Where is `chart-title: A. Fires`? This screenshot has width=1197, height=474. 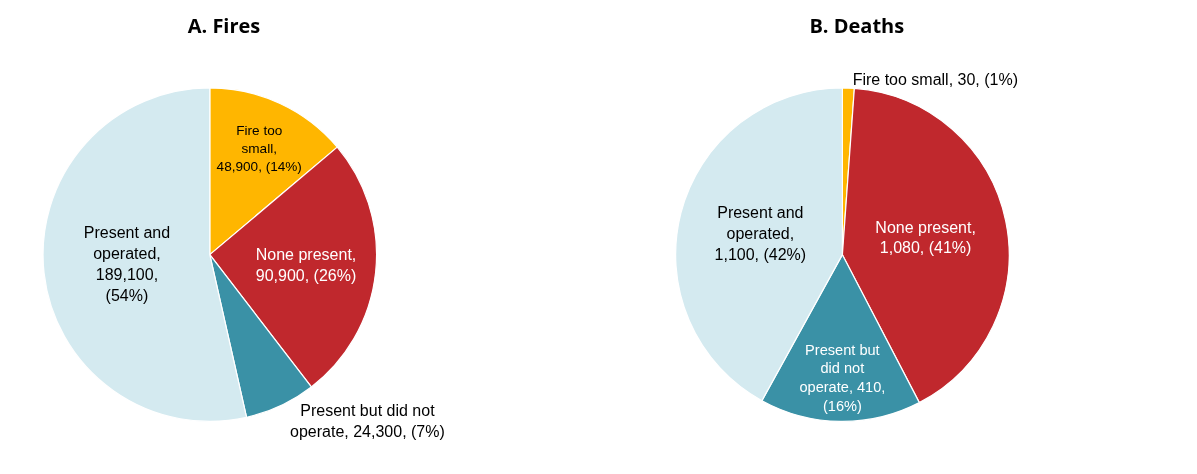
chart-title: A. Fires is located at coordinates (224, 25).